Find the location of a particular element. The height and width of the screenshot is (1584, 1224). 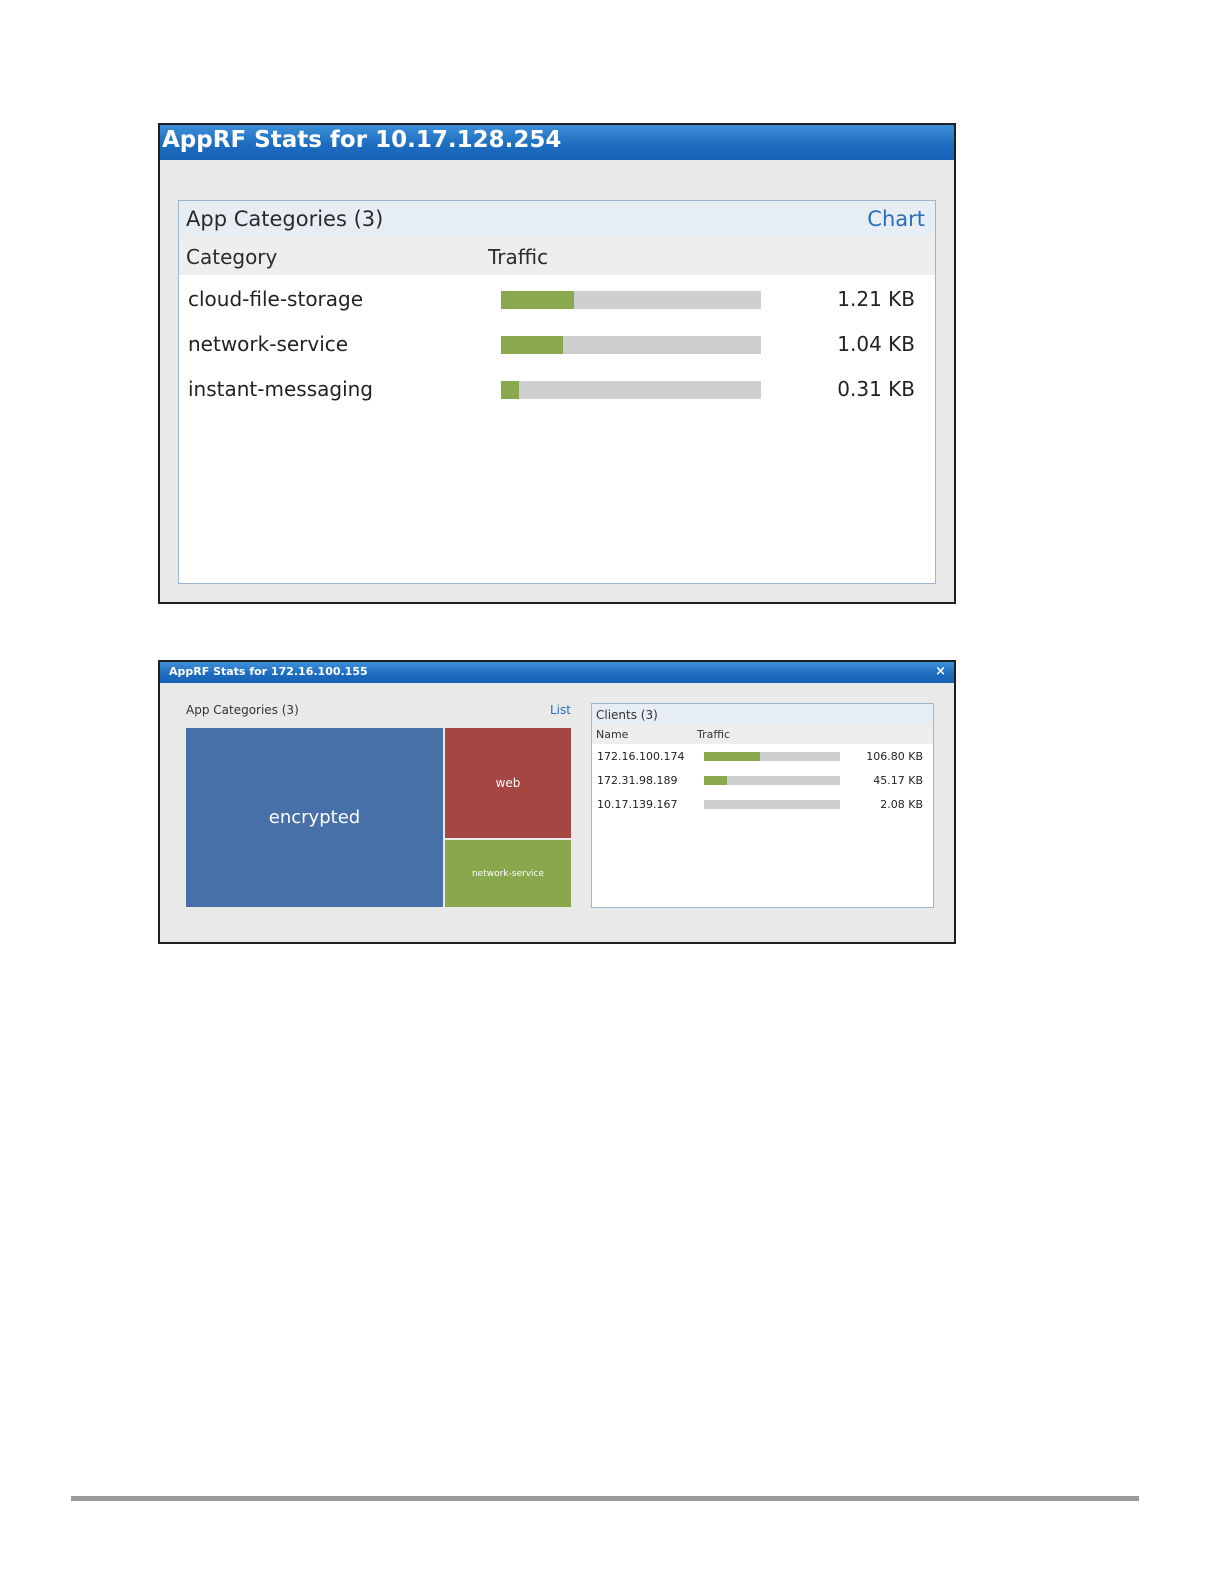

treemap-cell-web: web is located at coordinates (508, 783).